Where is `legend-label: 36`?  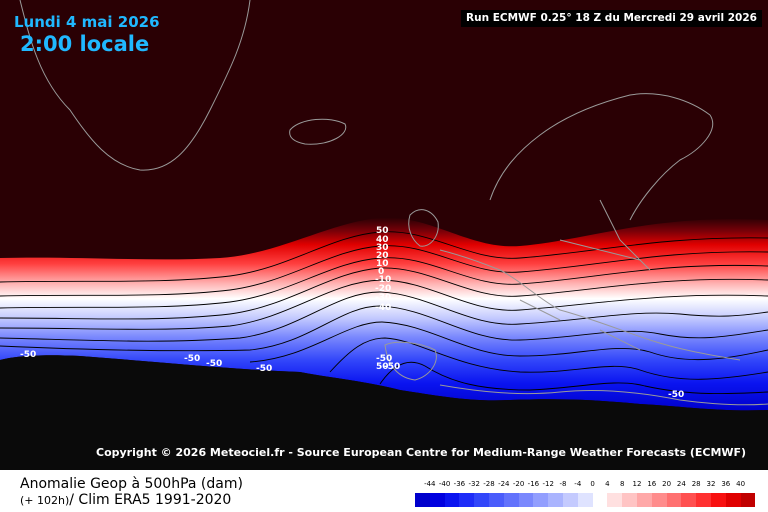 legend-label: 36 is located at coordinates (726, 484).